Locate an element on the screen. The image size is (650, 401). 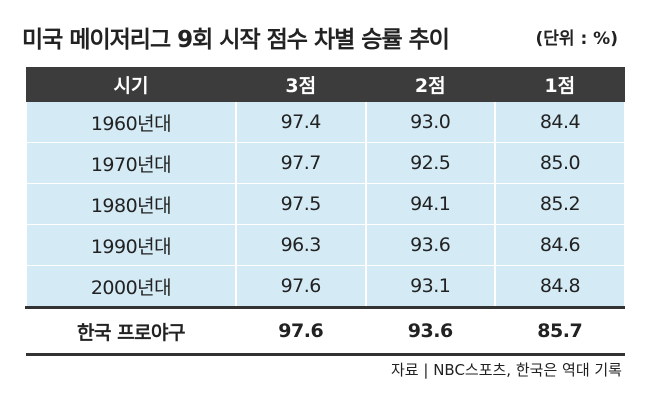
table-row: 1970년대 97.7 92.5 85.0 is located at coordinates (325, 163).